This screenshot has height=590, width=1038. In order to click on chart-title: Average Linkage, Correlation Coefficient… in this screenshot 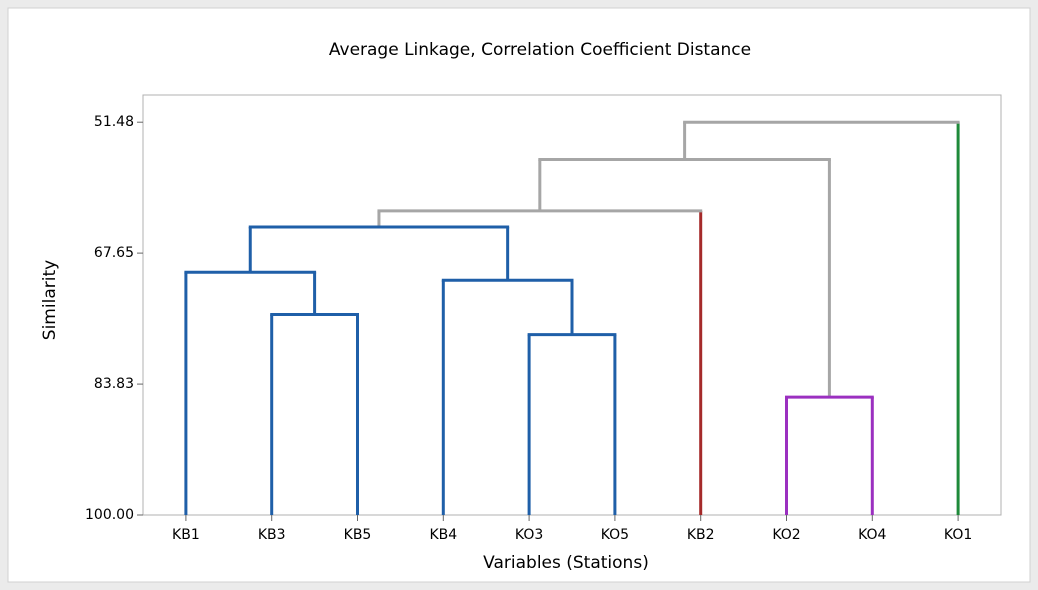, I will do `click(540, 50)`.